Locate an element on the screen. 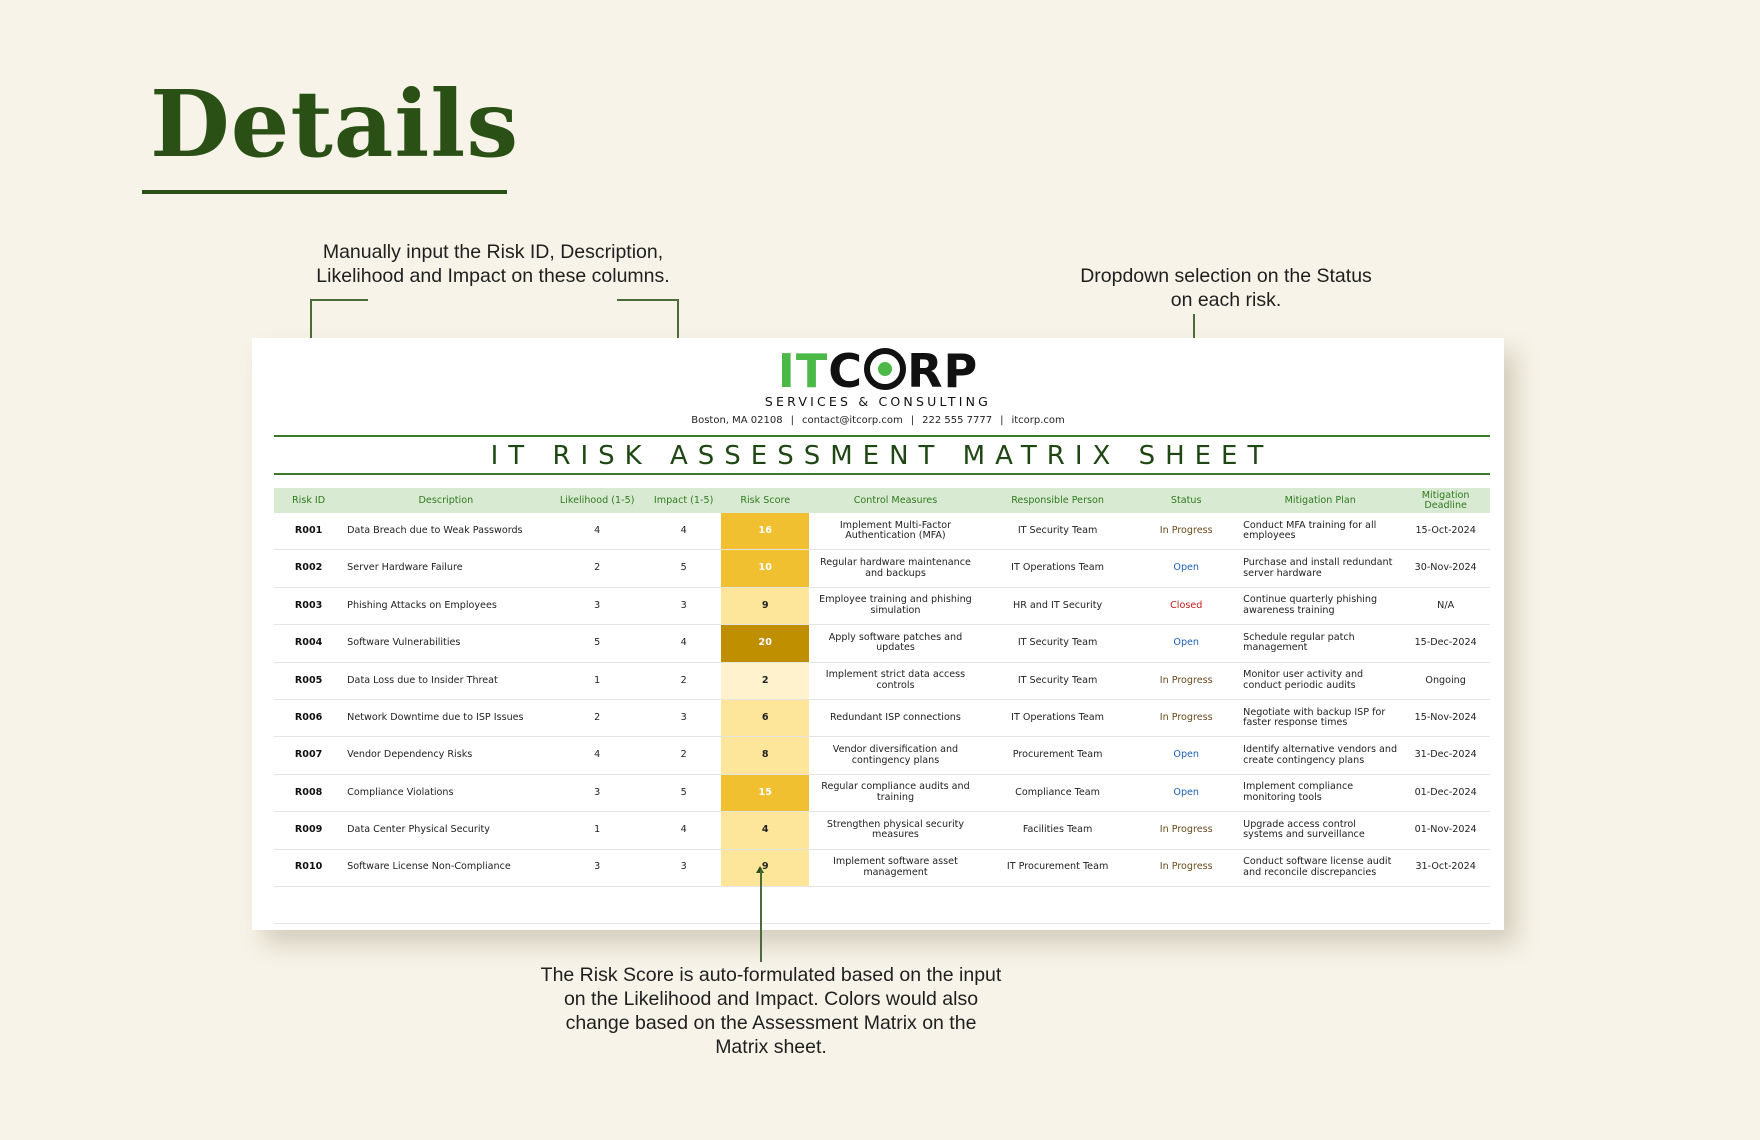 The width and height of the screenshot is (1760, 1140). mitigation-plan-cell: Implement compliance monitoring tools is located at coordinates (1320, 793).